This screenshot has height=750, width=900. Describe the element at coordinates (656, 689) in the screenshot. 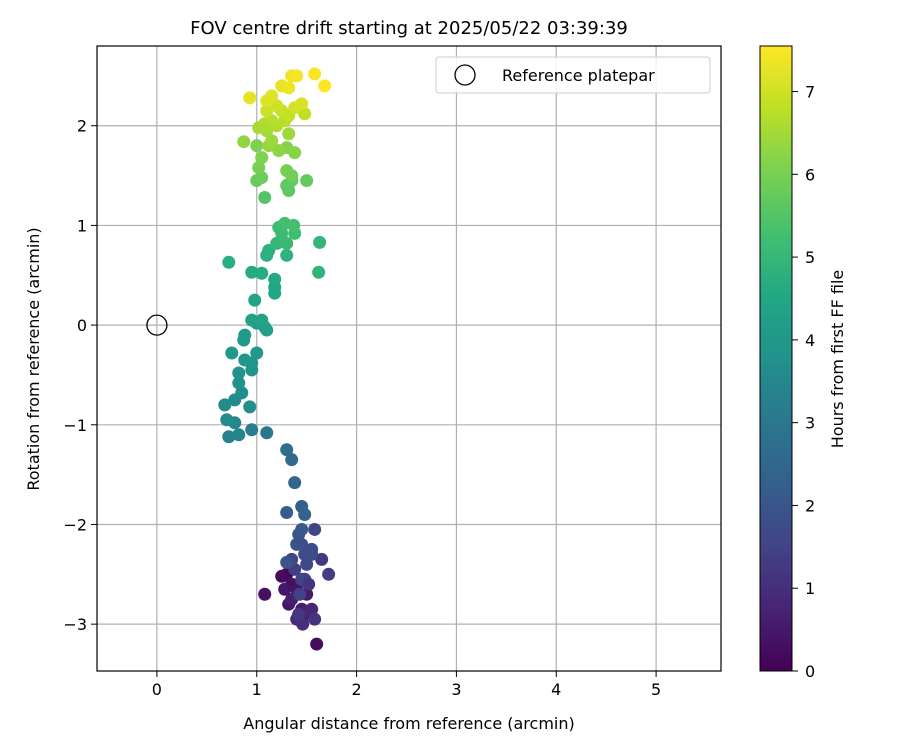

I see `x-tick-label: 5` at that location.